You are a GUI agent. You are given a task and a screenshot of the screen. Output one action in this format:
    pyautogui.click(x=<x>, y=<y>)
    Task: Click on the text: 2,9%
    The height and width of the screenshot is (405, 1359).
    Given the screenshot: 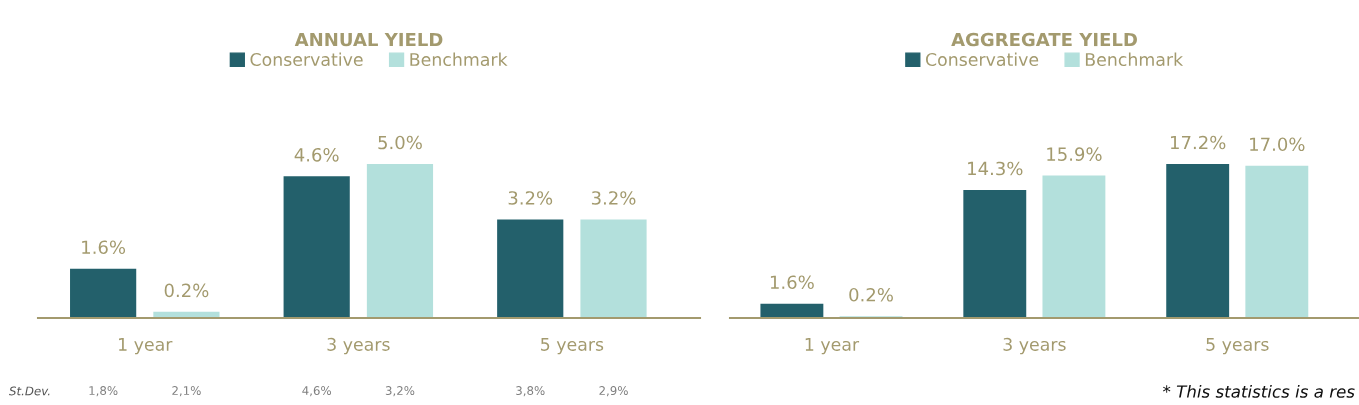 What is the action you would take?
    pyautogui.click(x=613, y=391)
    